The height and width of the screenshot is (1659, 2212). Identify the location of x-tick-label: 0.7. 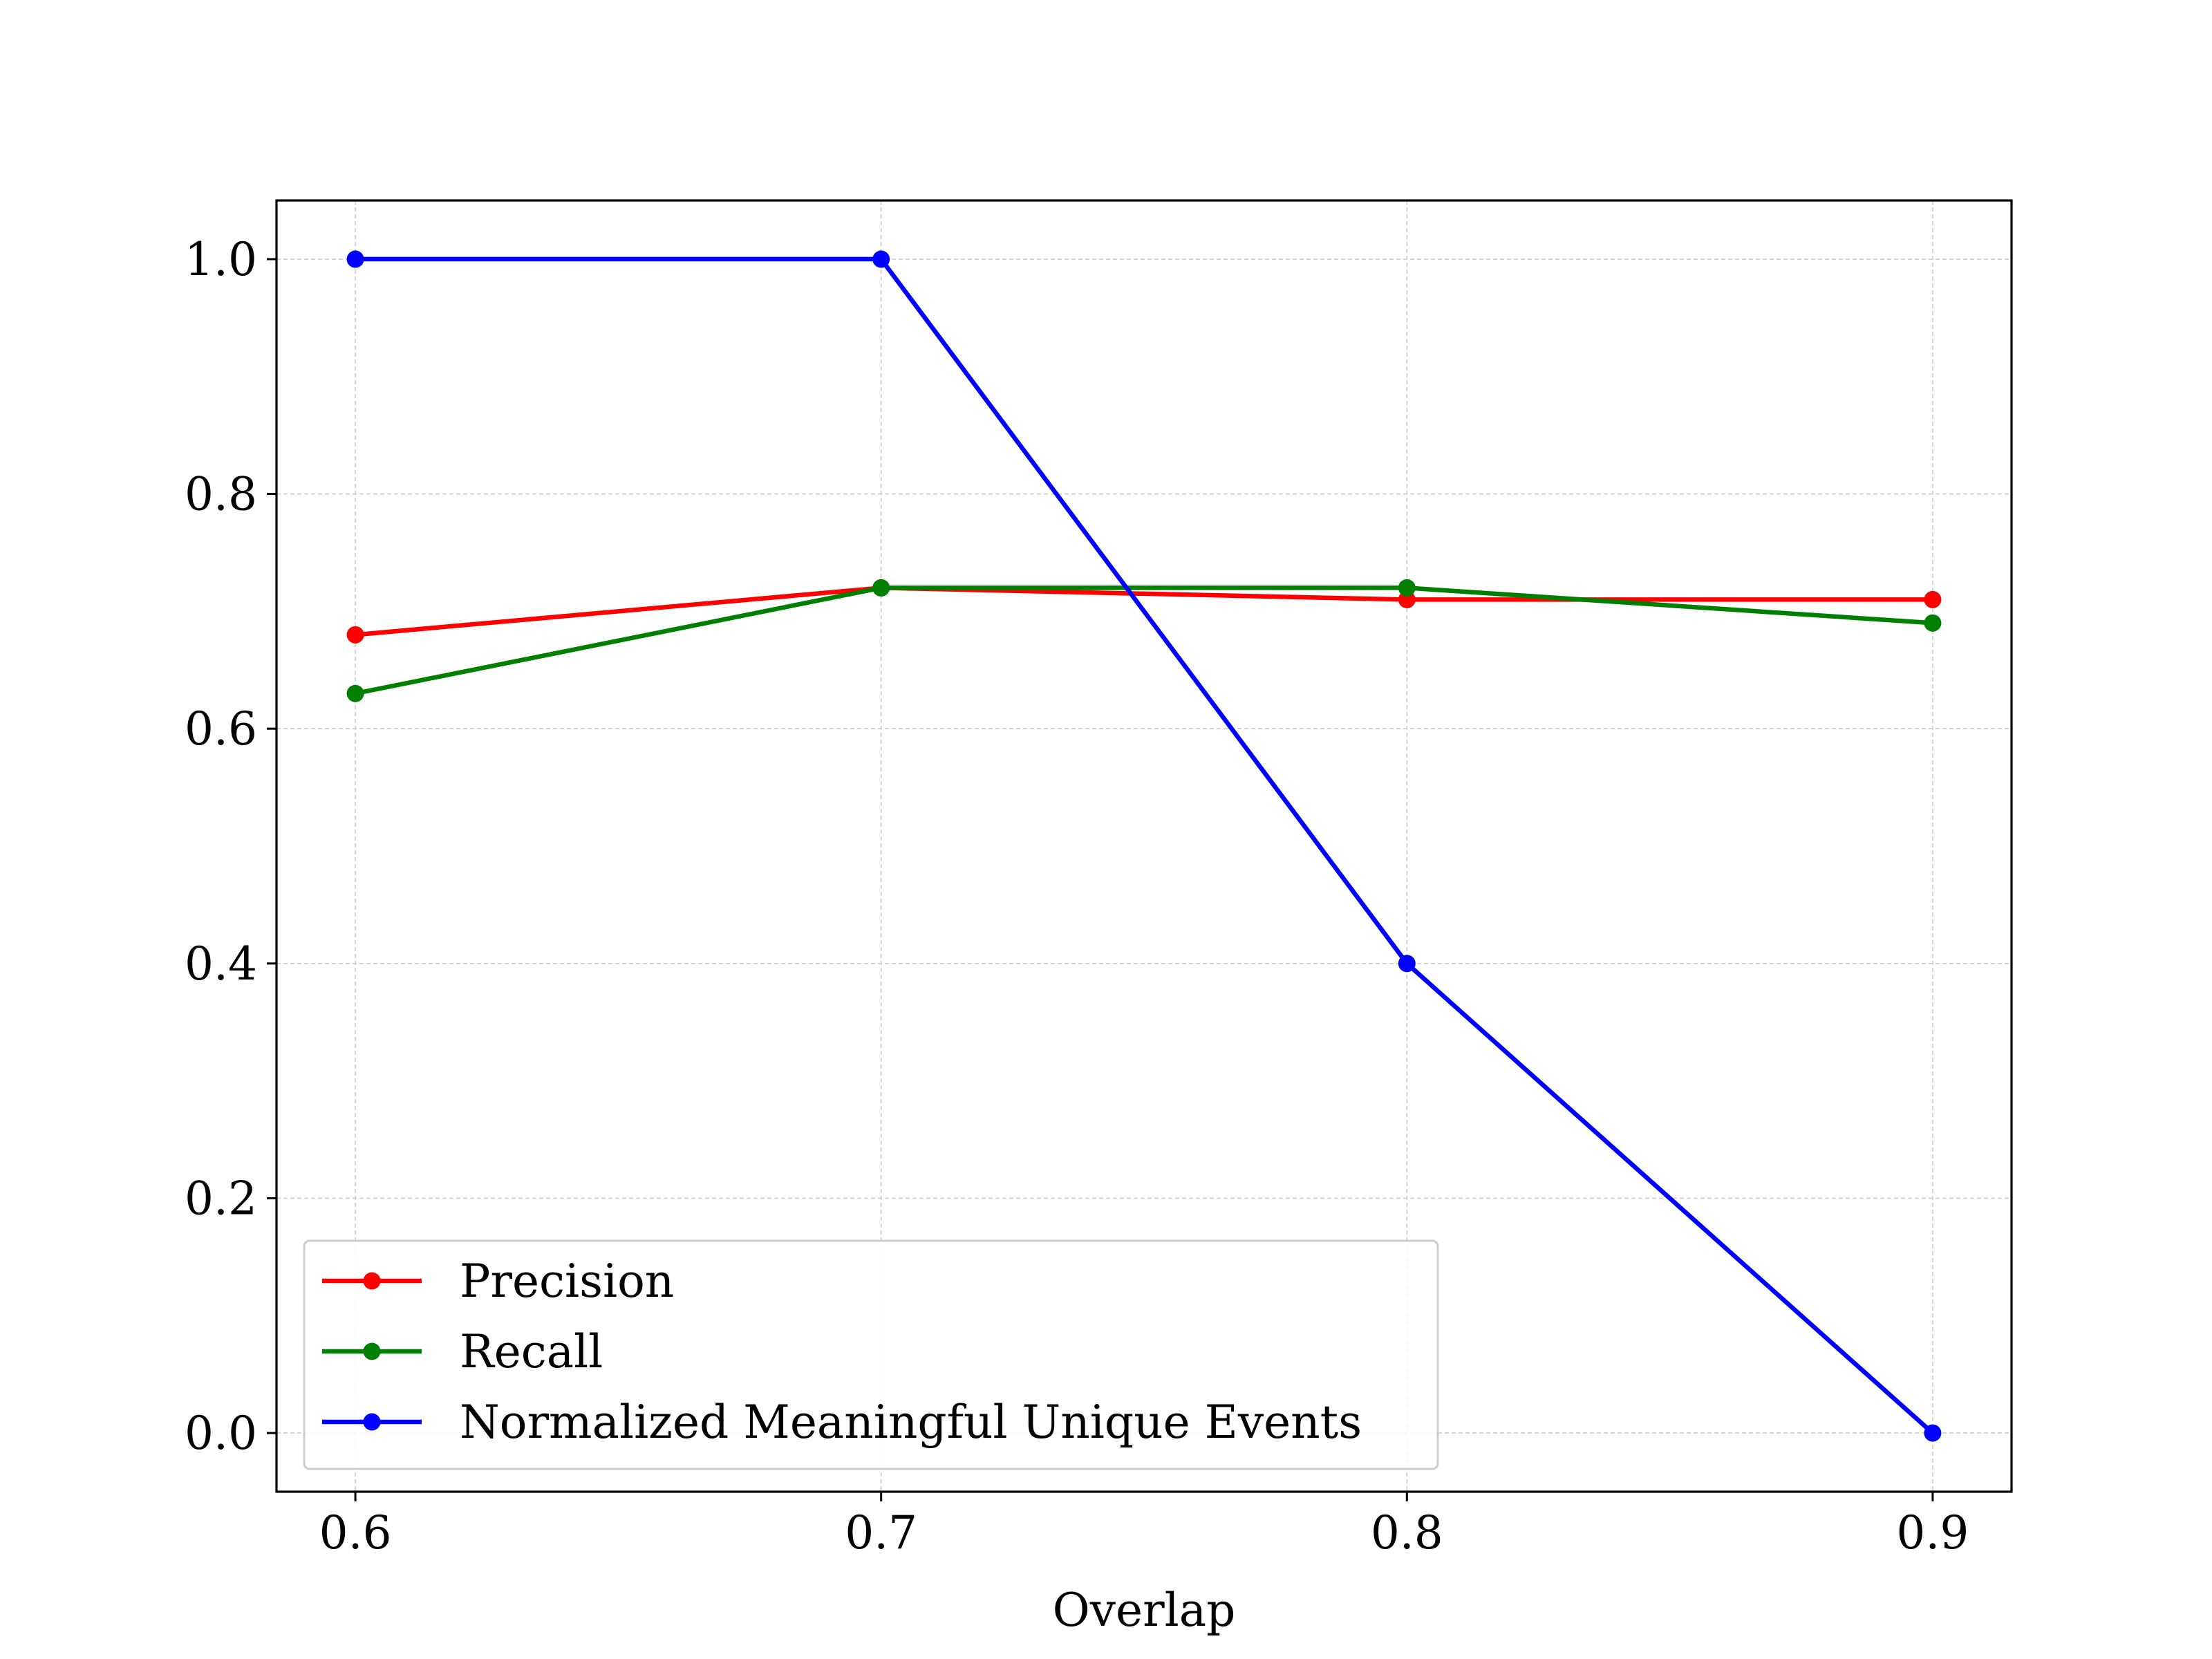
(881, 1532).